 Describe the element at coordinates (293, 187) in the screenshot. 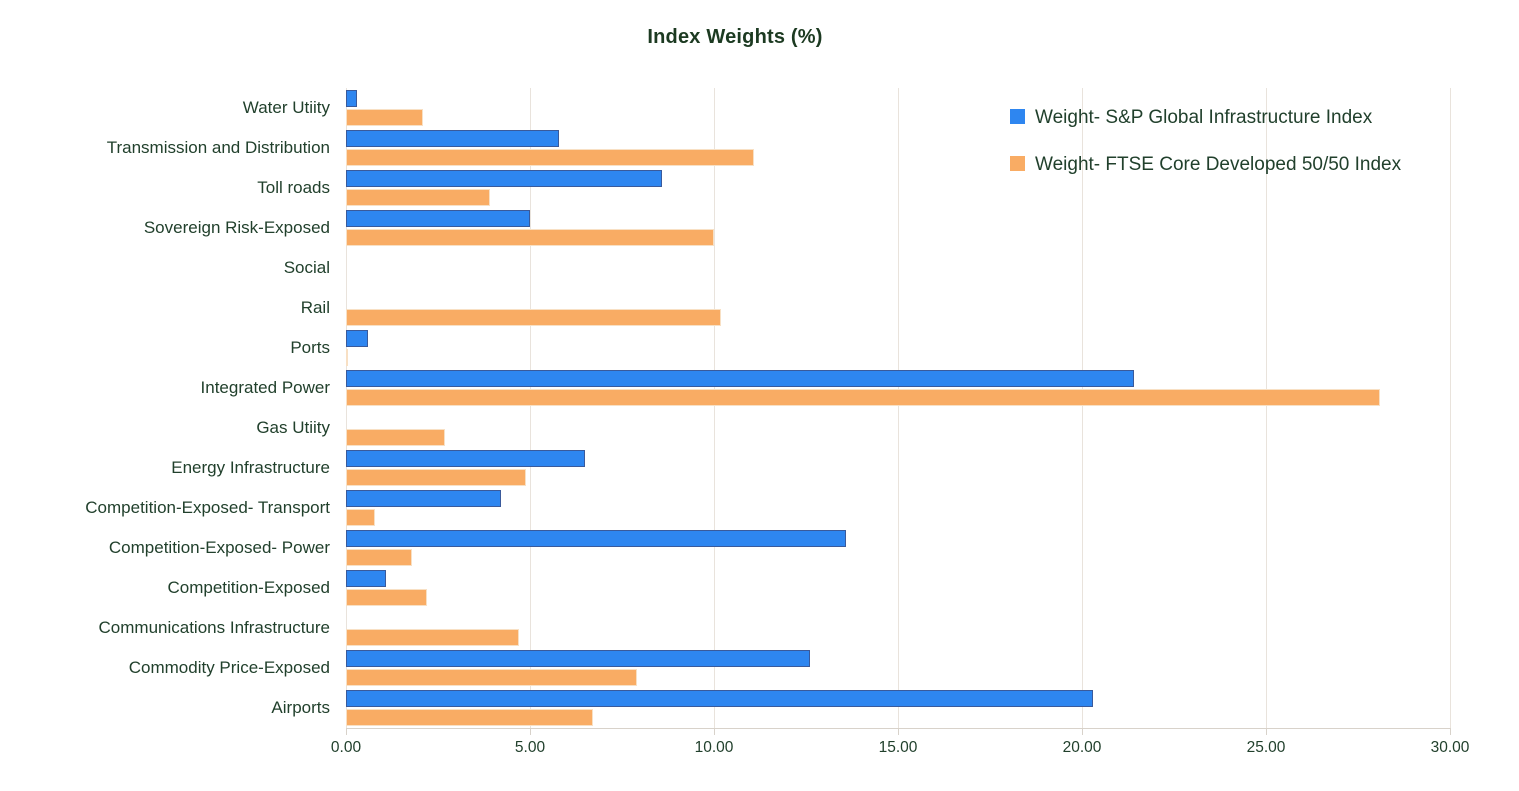

I see `category-label: Toll roads` at that location.